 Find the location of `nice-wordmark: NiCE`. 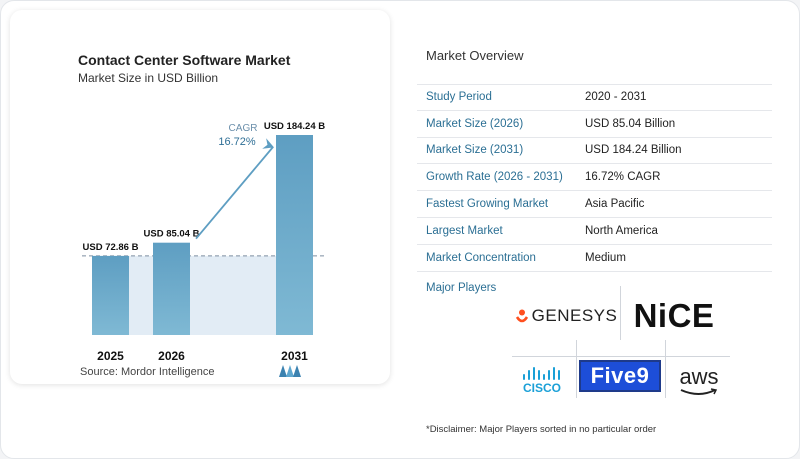

nice-wordmark: NiCE is located at coordinates (674, 315).